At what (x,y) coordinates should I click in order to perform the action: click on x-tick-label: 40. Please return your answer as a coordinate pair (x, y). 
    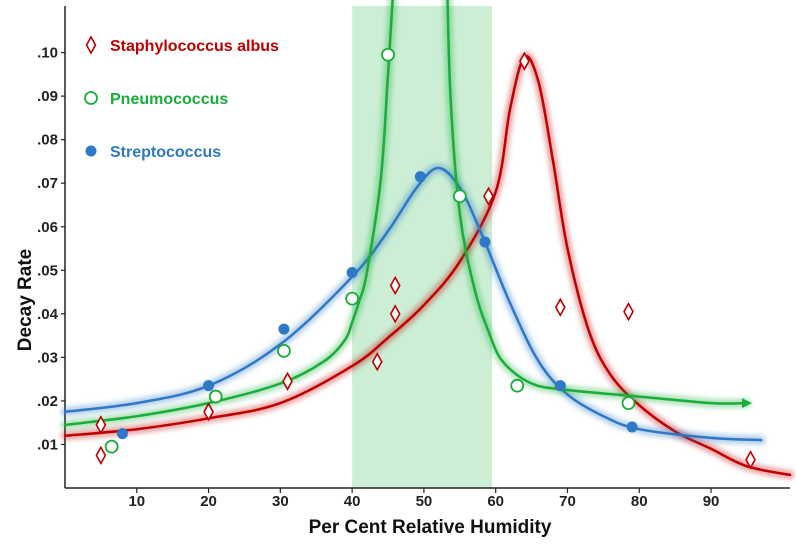
    Looking at the image, I should click on (352, 501).